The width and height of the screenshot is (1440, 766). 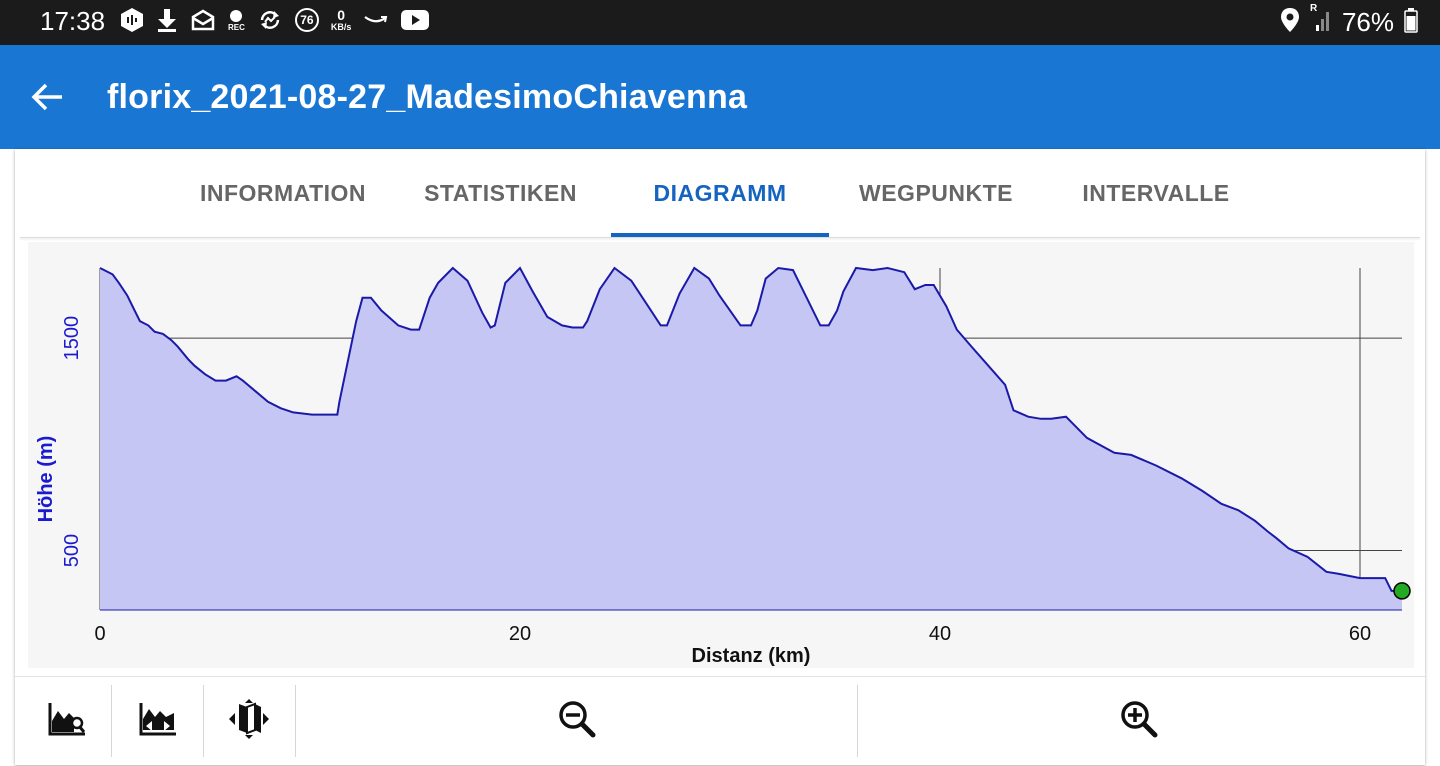 I want to click on end-position-marker, so click(x=1402, y=591).